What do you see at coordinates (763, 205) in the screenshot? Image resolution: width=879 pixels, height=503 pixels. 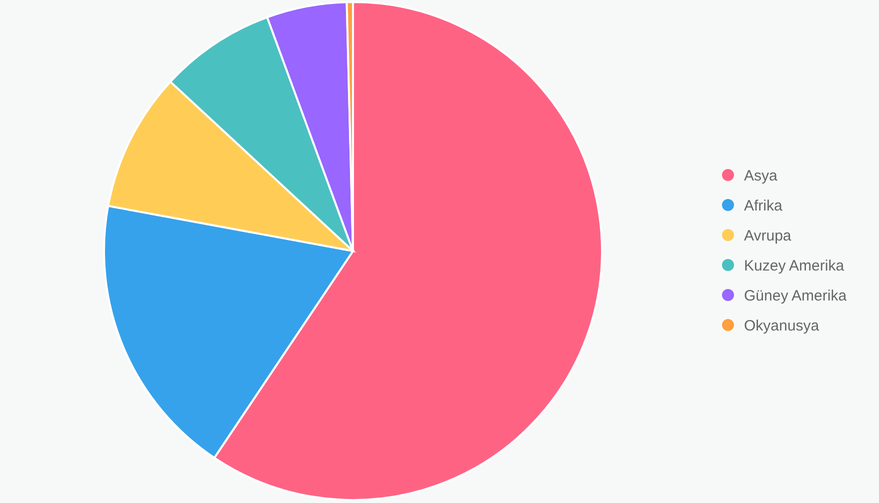 I see `legend-label: Afrika` at bounding box center [763, 205].